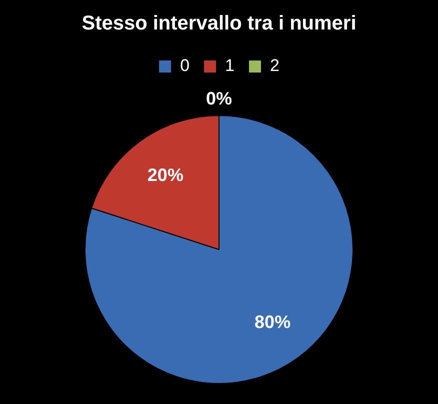 This screenshot has height=404, width=438. What do you see at coordinates (229, 66) in the screenshot?
I see `legend-label: 1` at bounding box center [229, 66].